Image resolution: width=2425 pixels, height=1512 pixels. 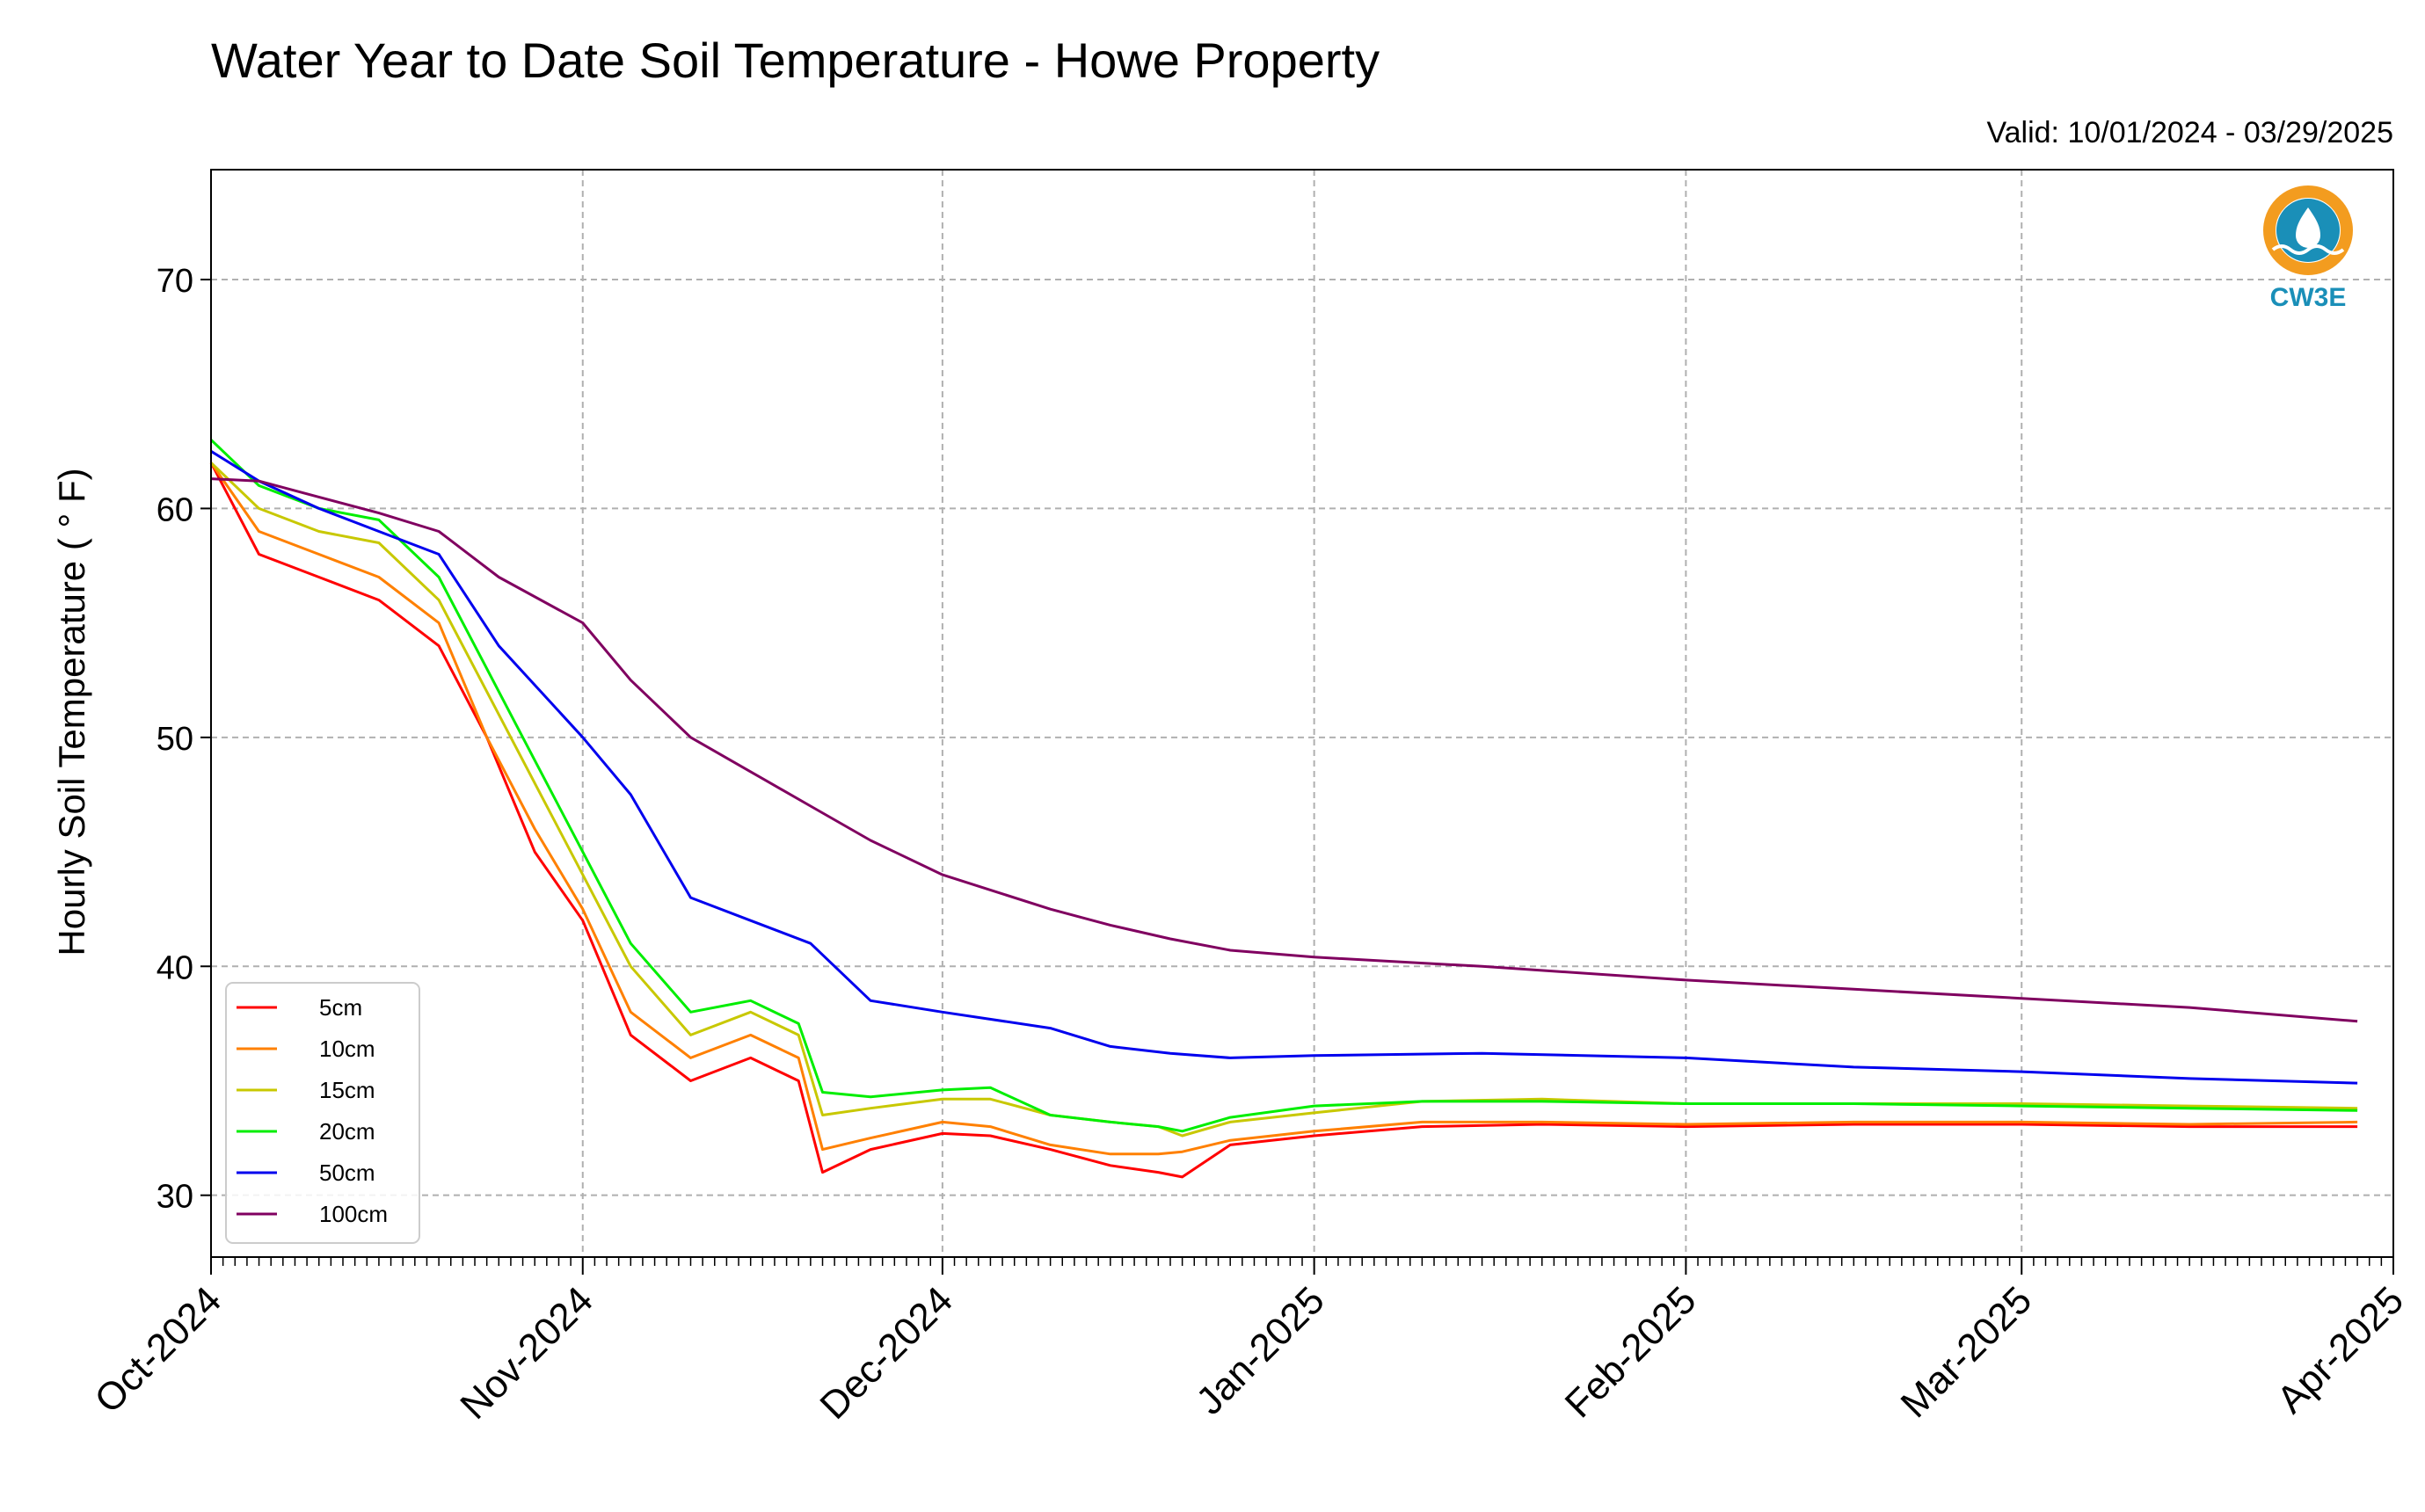 I want to click on logo-text: CW3E, so click(x=2308, y=298).